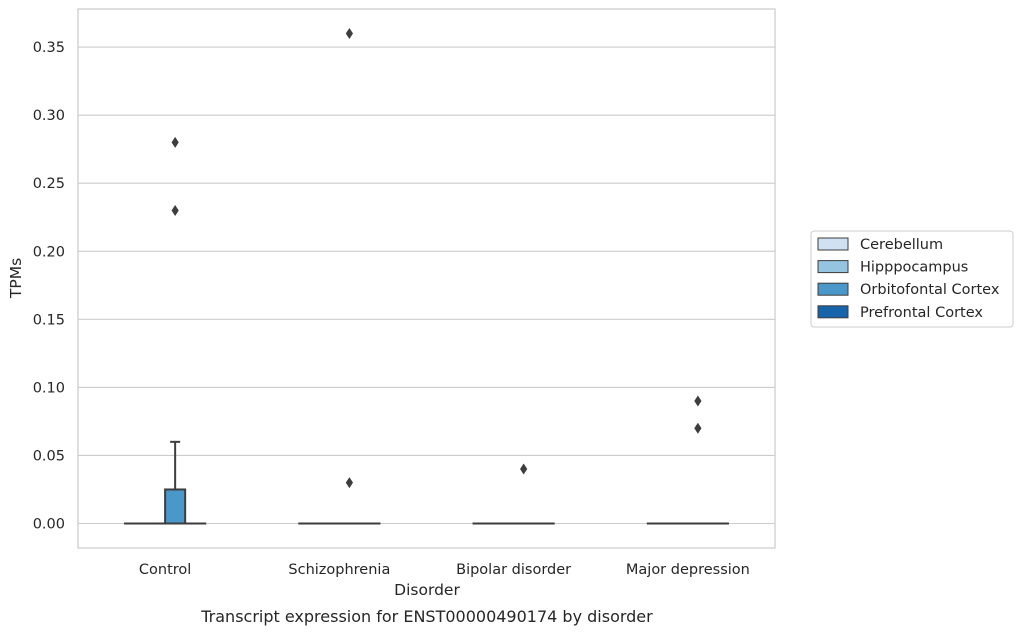 This screenshot has width=1023, height=634. Describe the element at coordinates (49, 525) in the screenshot. I see `y-tick-label: 0.00` at that location.